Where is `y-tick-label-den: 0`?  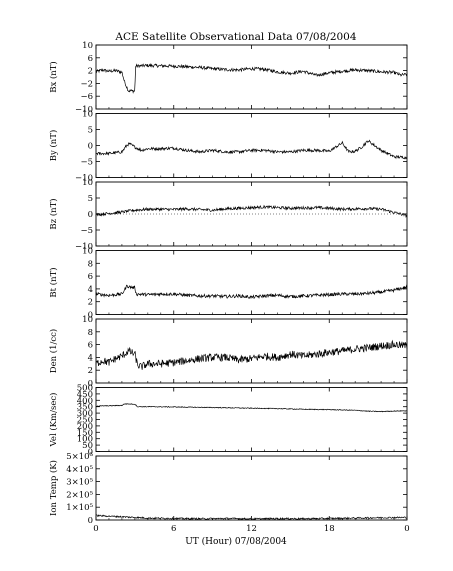
y-tick-label-den: 0 is located at coordinates (90, 384).